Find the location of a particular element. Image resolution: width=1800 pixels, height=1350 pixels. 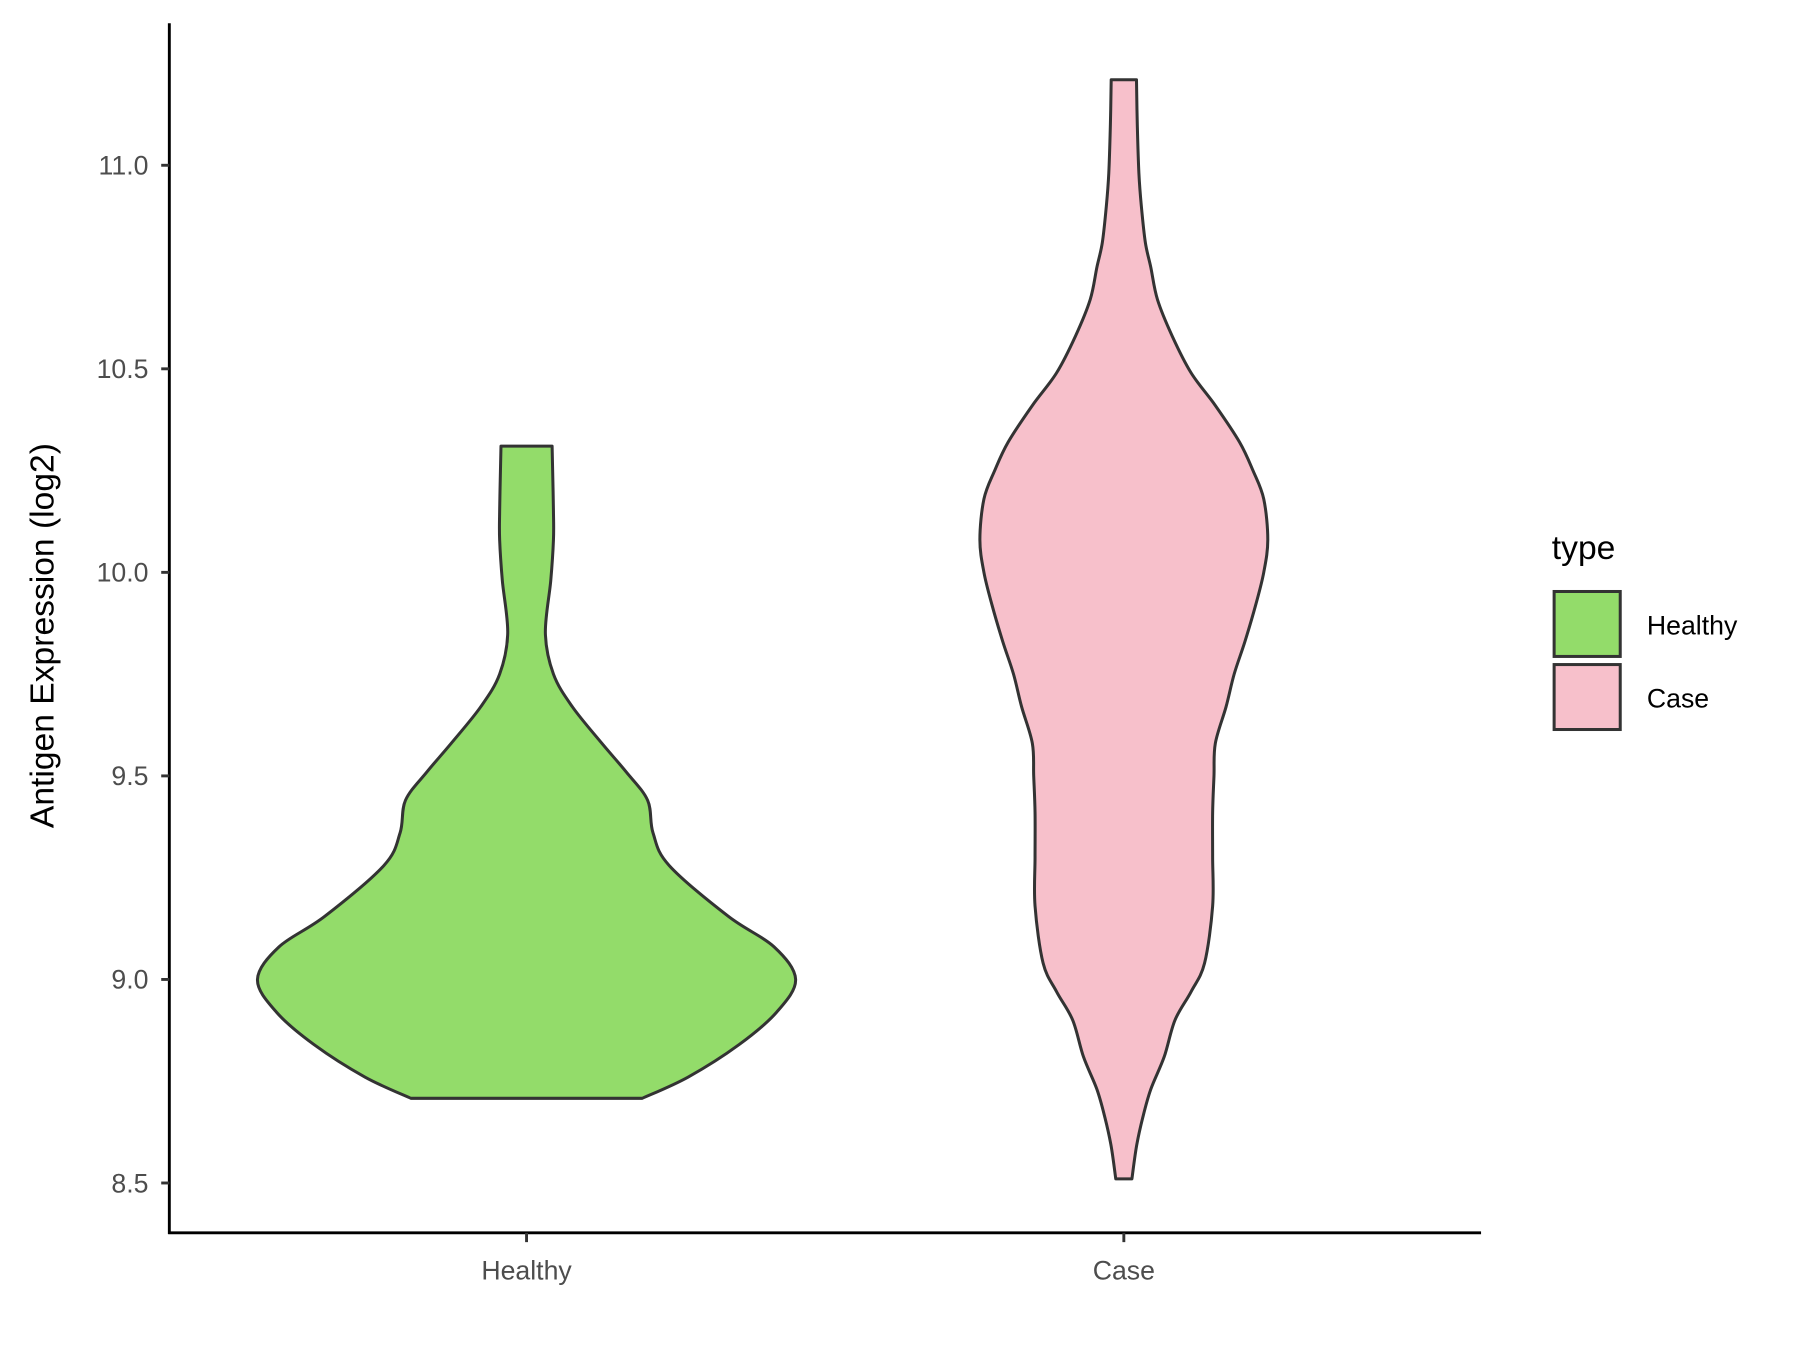

legend-key-healthy is located at coordinates (1587, 623).